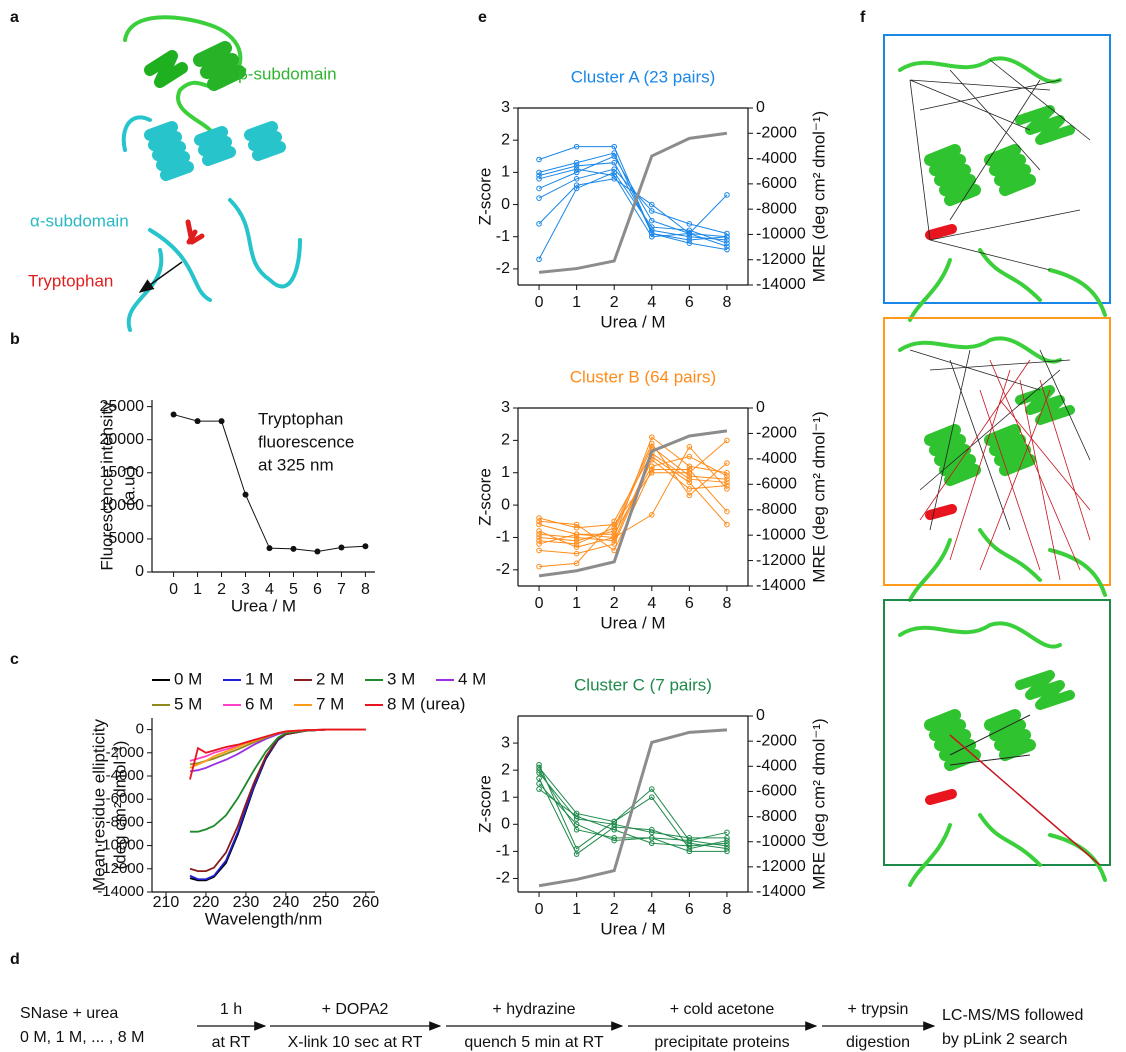 The width and height of the screenshot is (1126, 1052). What do you see at coordinates (776, 158) in the screenshot?
I see `y2-tick-label: -4000` at bounding box center [776, 158].